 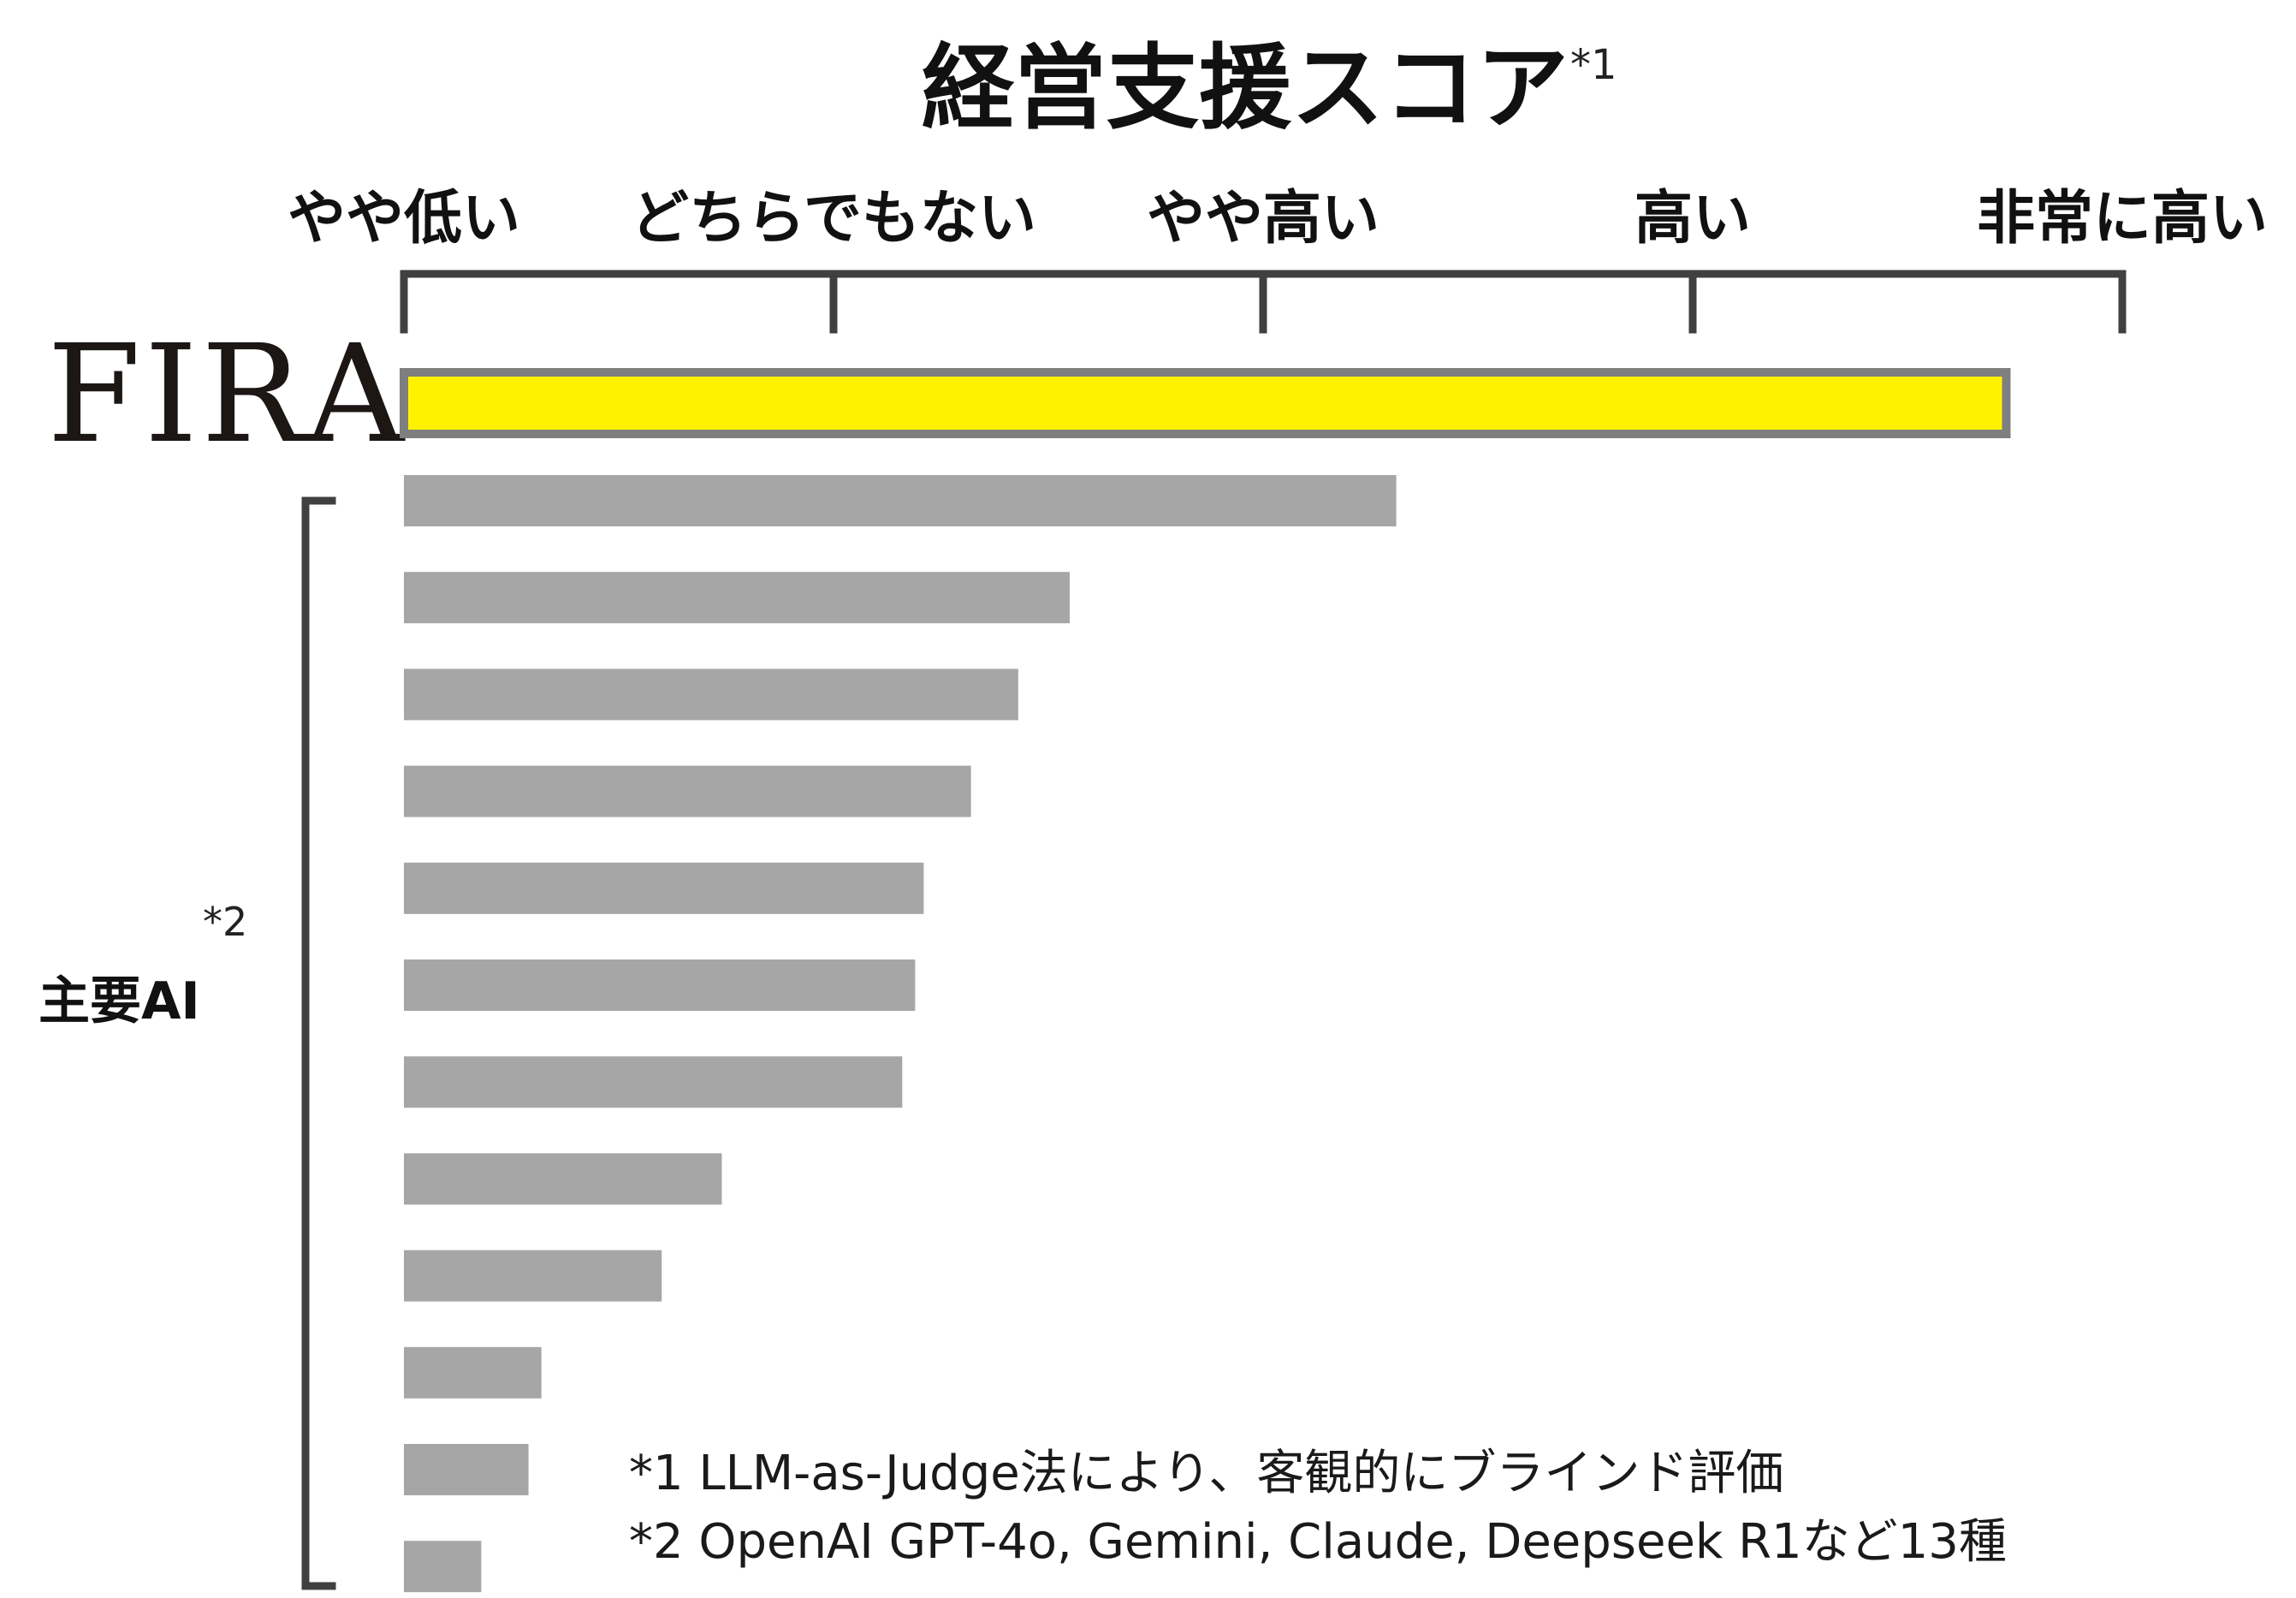 I want to click on x-axis-tick-labels: やや低い どちらでもない やや高い 高い 非常に高い, so click(x=1278, y=218).